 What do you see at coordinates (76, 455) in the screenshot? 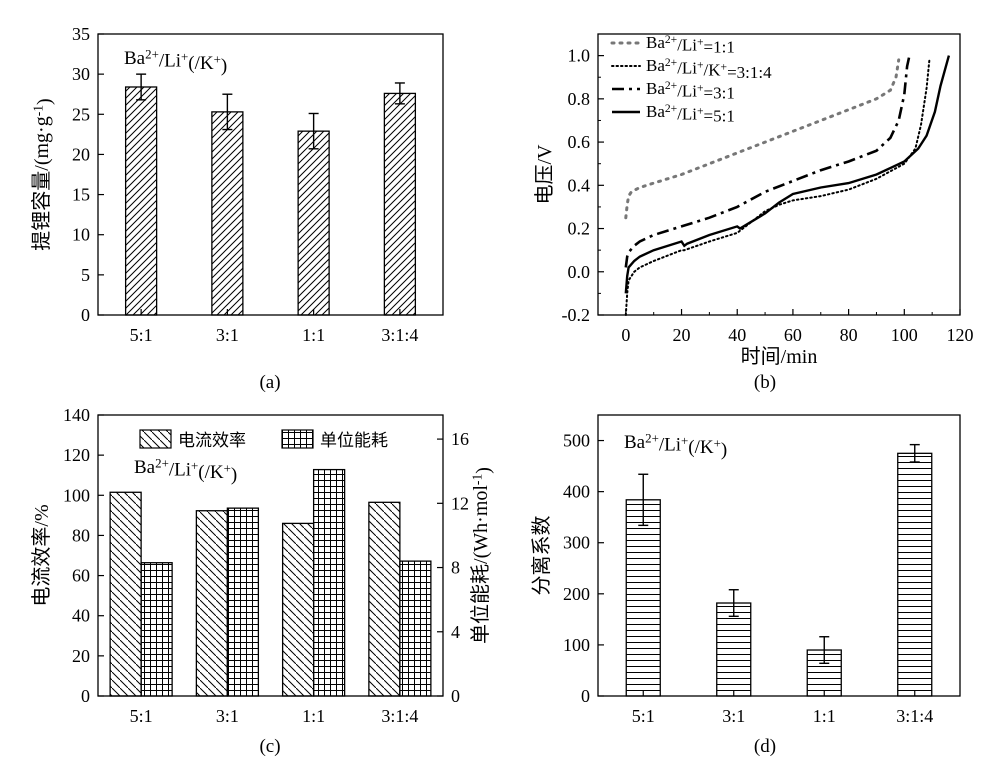
I see `y-tick-label: 120` at bounding box center [76, 455].